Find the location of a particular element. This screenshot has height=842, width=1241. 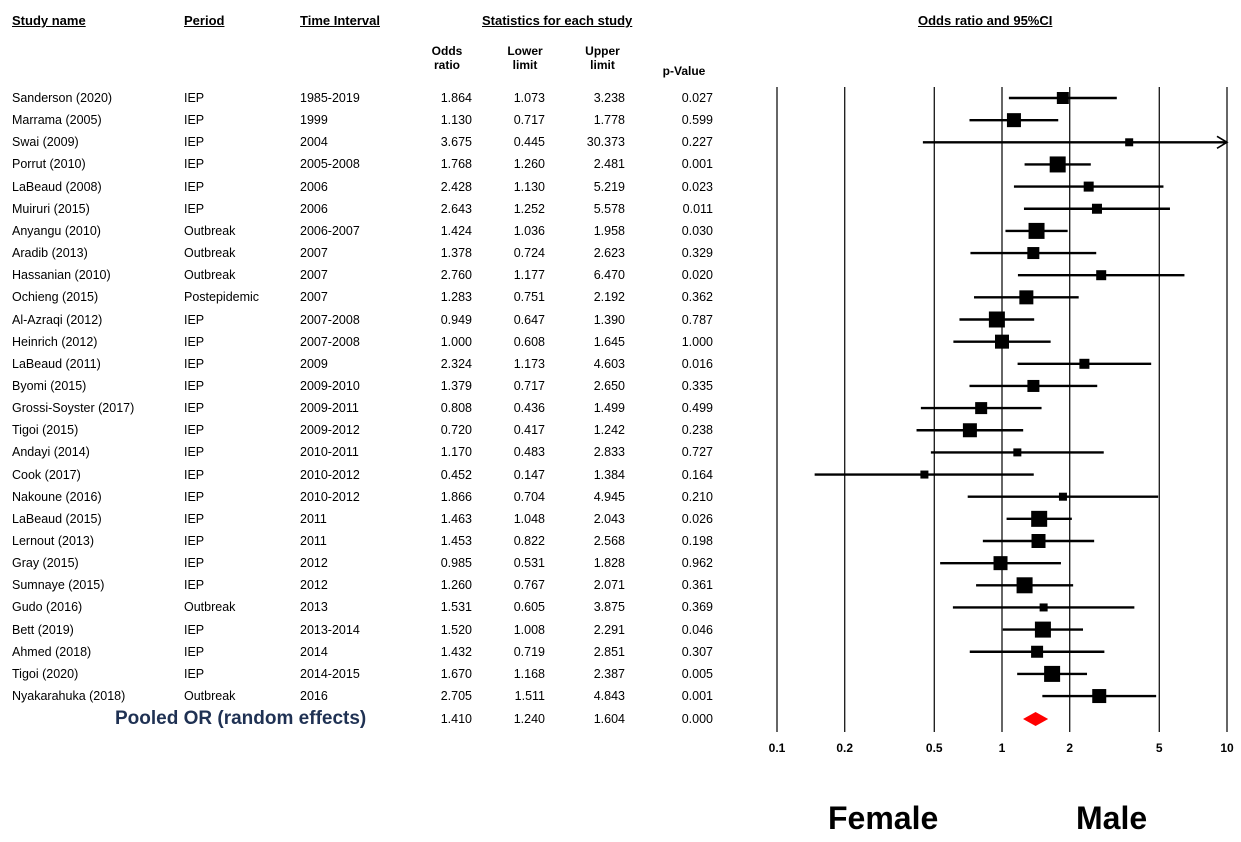

study-odds-ratio: 2.324 is located at coordinates (456, 363).